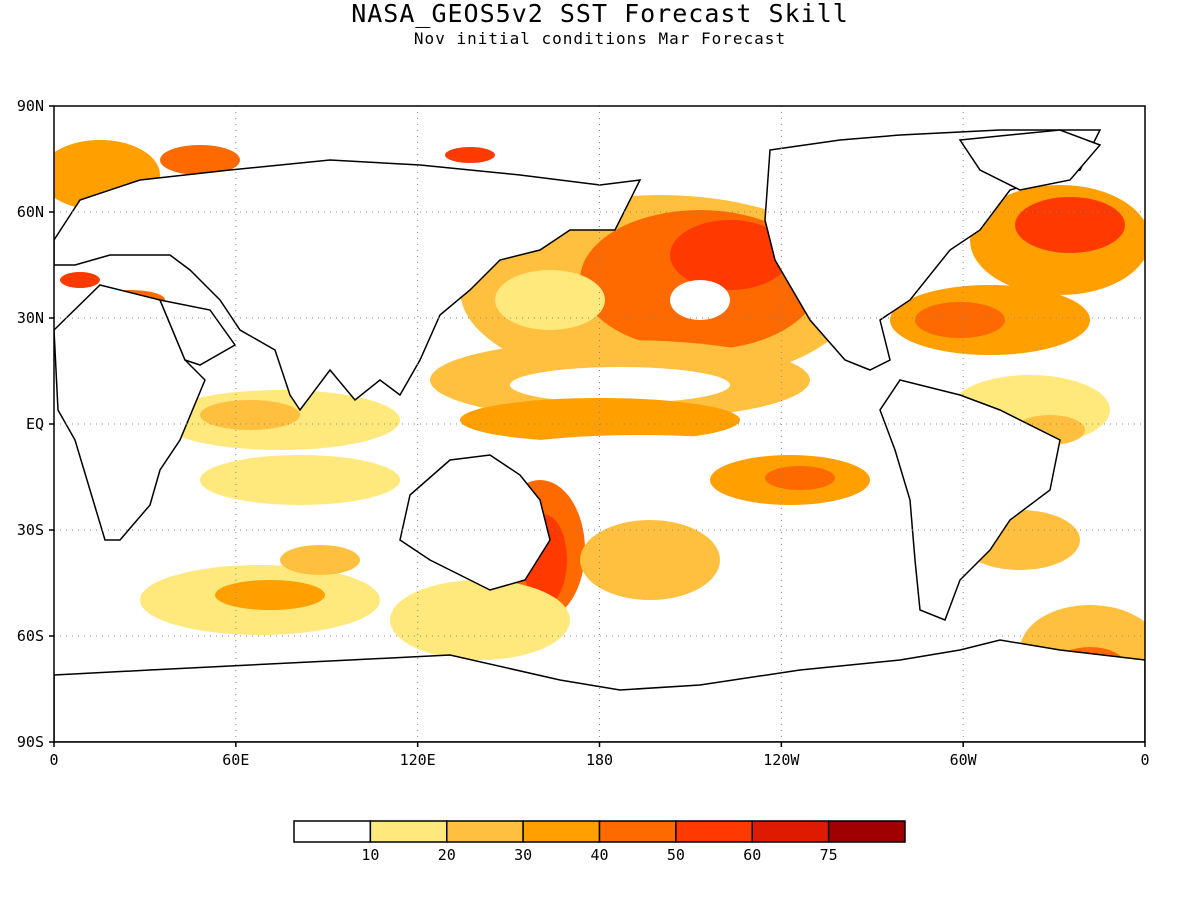  I want to click on map-title: NASA_GEOS5v2 SST Forecast Skill, so click(600, 14).